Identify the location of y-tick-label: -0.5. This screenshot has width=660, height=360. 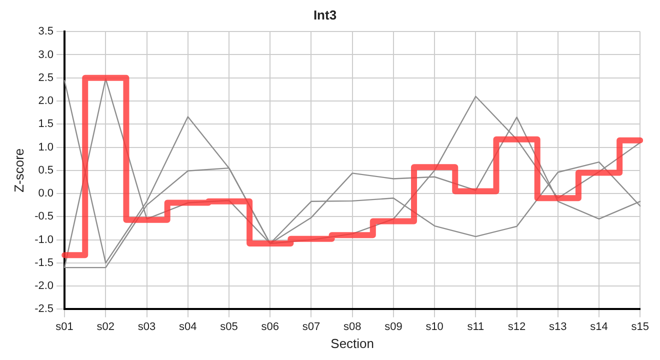
(44, 216).